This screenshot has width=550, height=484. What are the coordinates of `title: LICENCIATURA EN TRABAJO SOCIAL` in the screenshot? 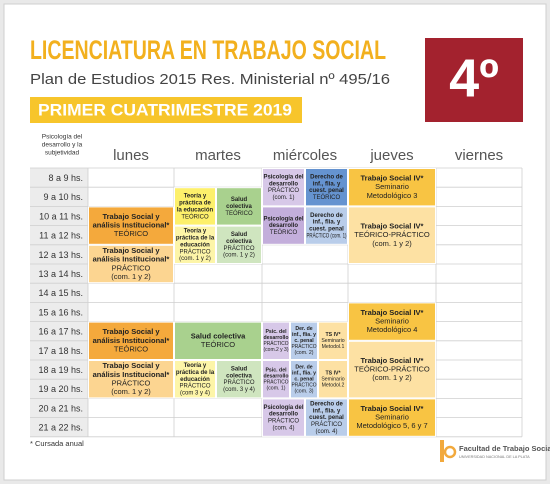 It's located at (208, 50).